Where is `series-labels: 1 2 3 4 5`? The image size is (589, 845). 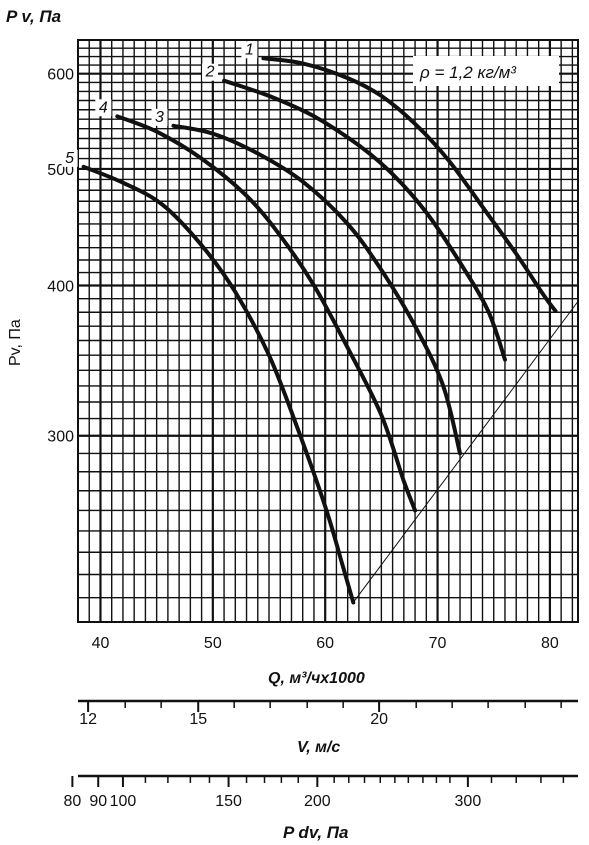 series-labels: 1 2 3 4 5 is located at coordinates (159, 104).